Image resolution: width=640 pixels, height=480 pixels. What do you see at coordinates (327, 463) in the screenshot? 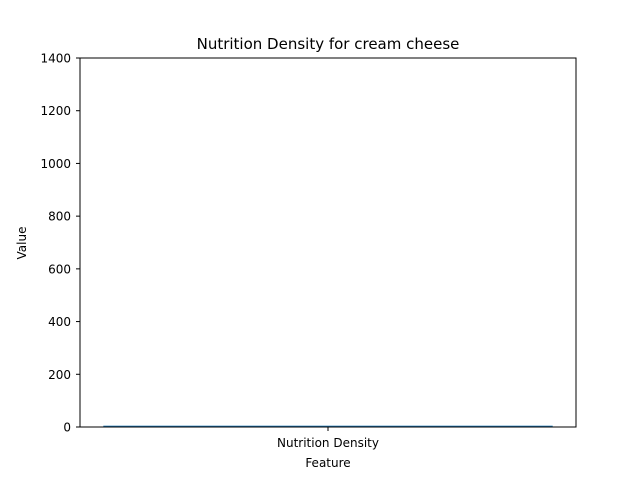
I see `x-axis-label: Feature` at bounding box center [327, 463].